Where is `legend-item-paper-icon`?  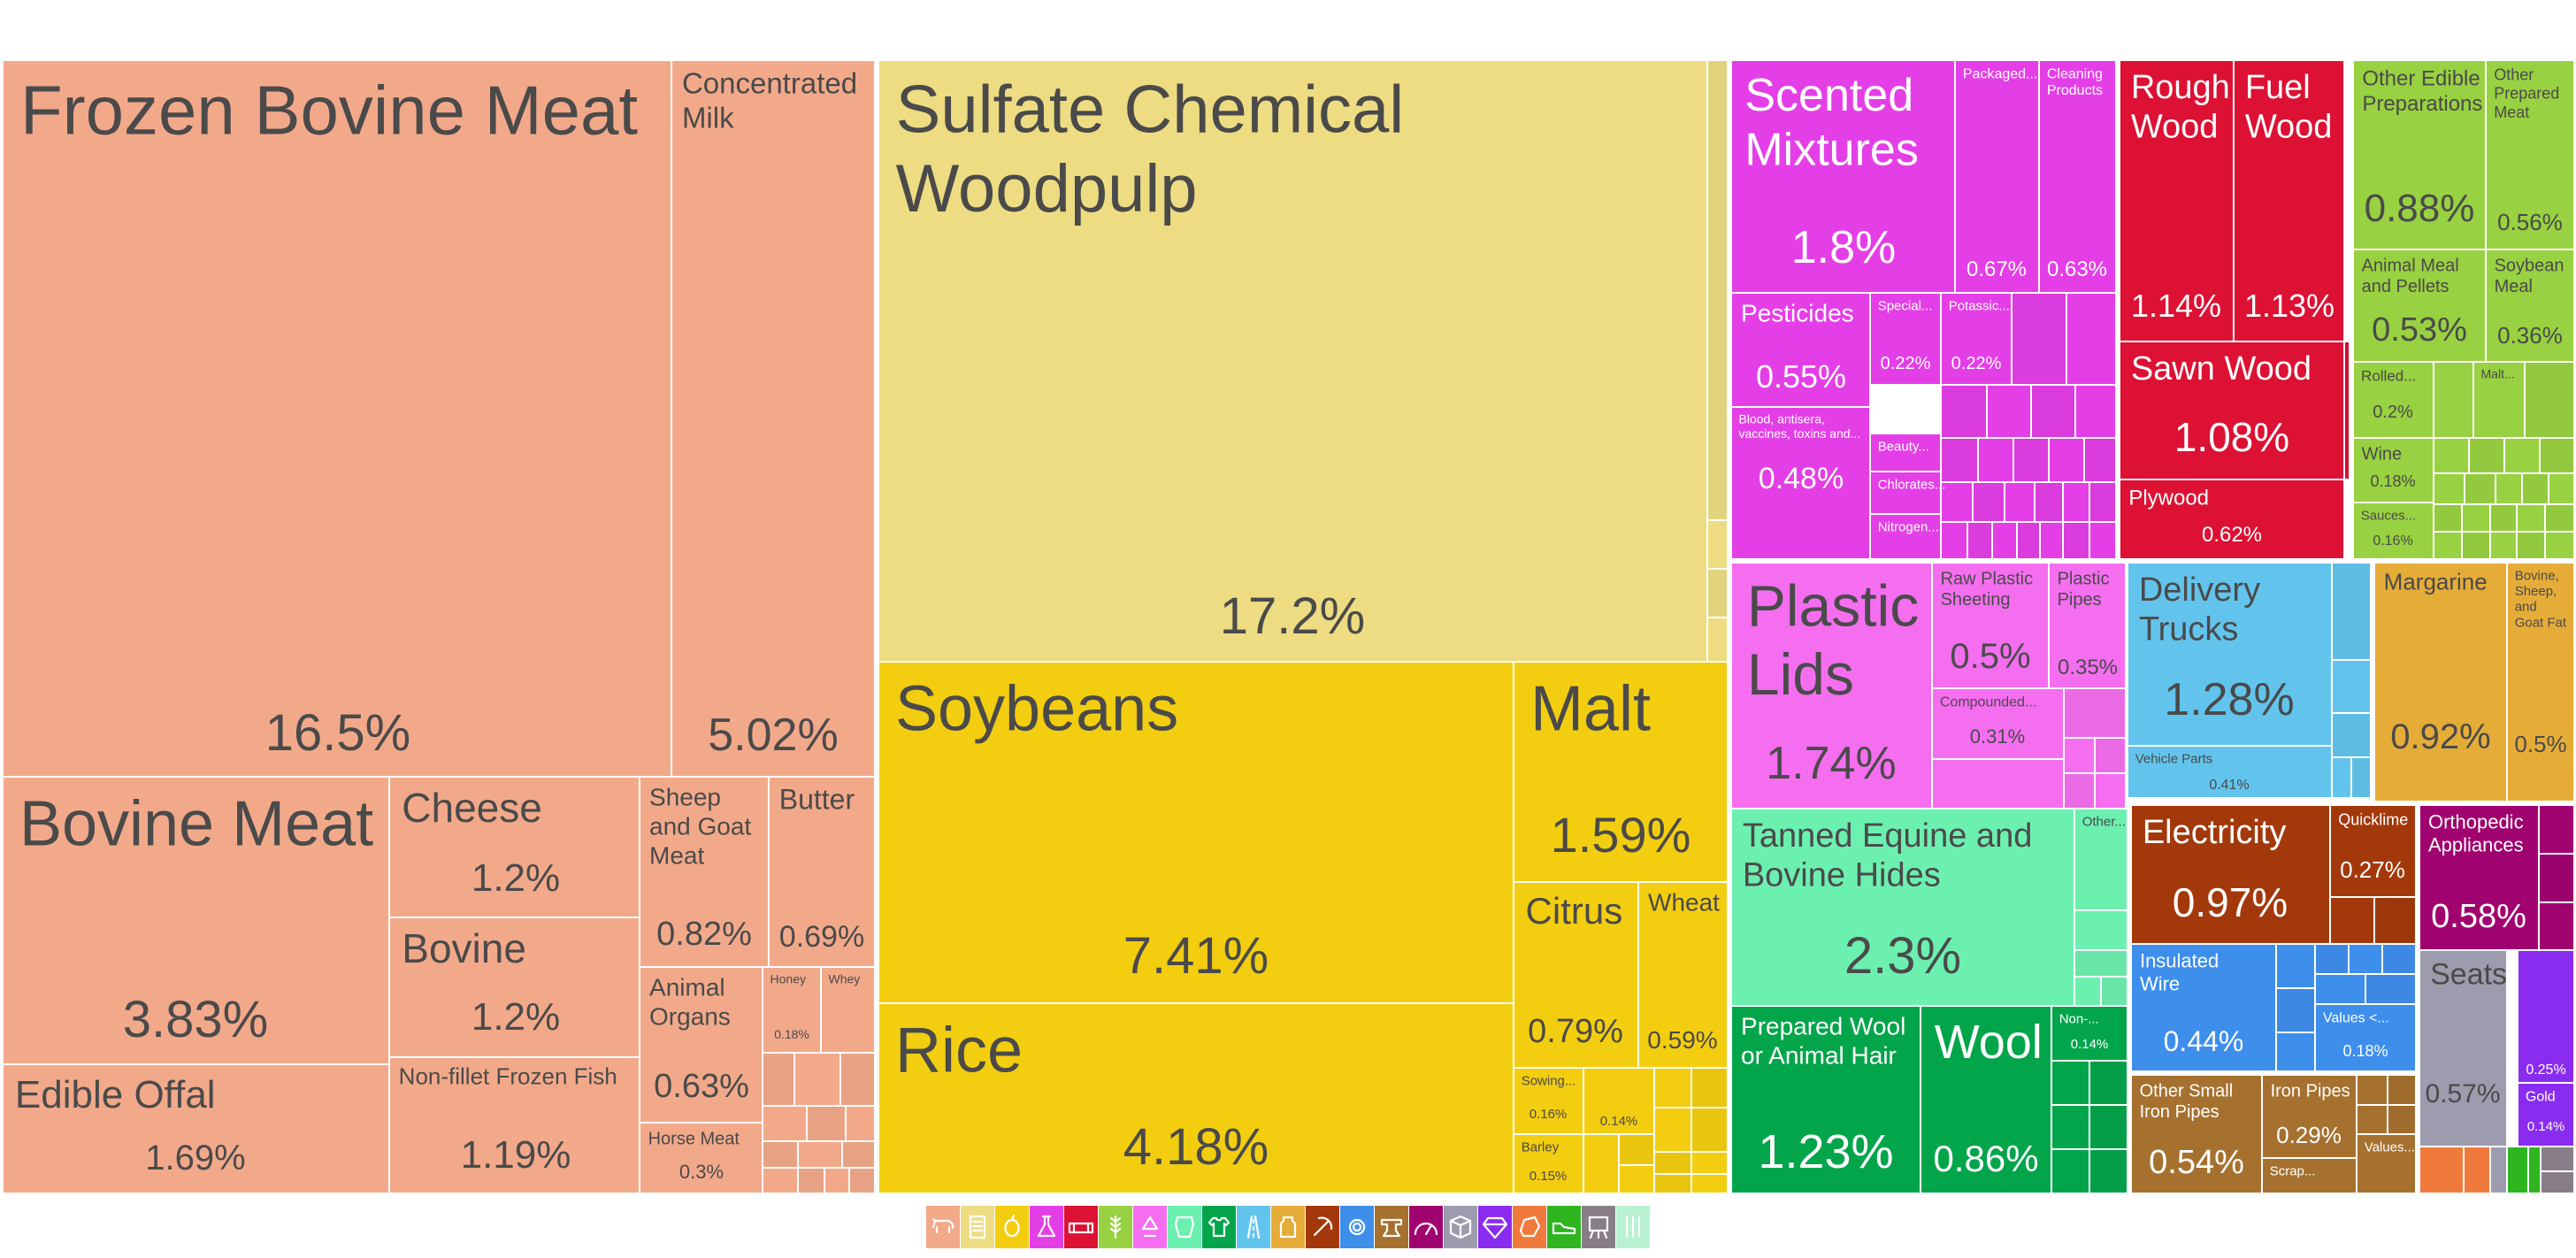 legend-item-paper-icon is located at coordinates (977, 1227).